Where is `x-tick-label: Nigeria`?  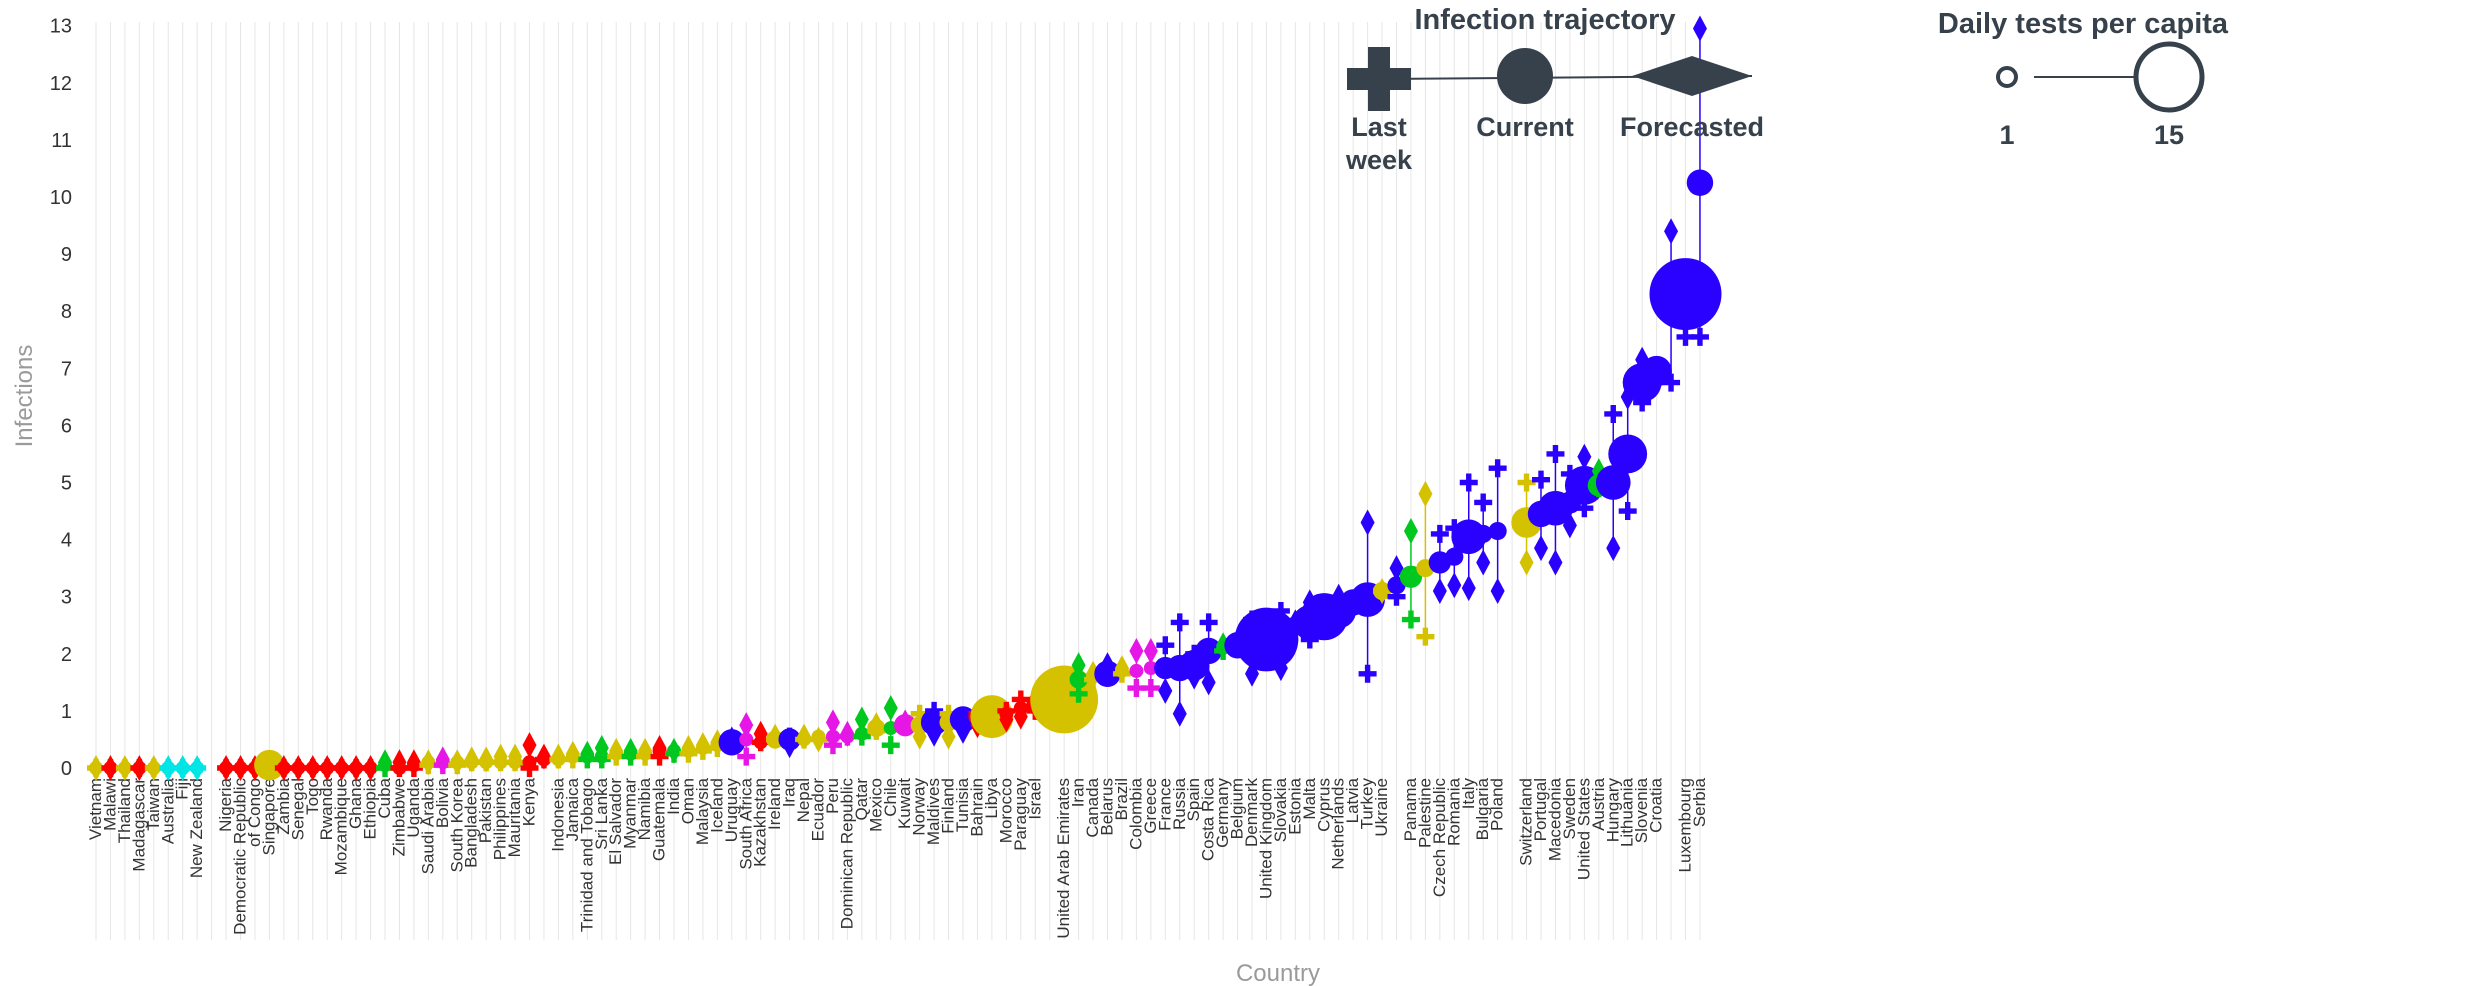 x-tick-label: Nigeria is located at coordinates (225, 804).